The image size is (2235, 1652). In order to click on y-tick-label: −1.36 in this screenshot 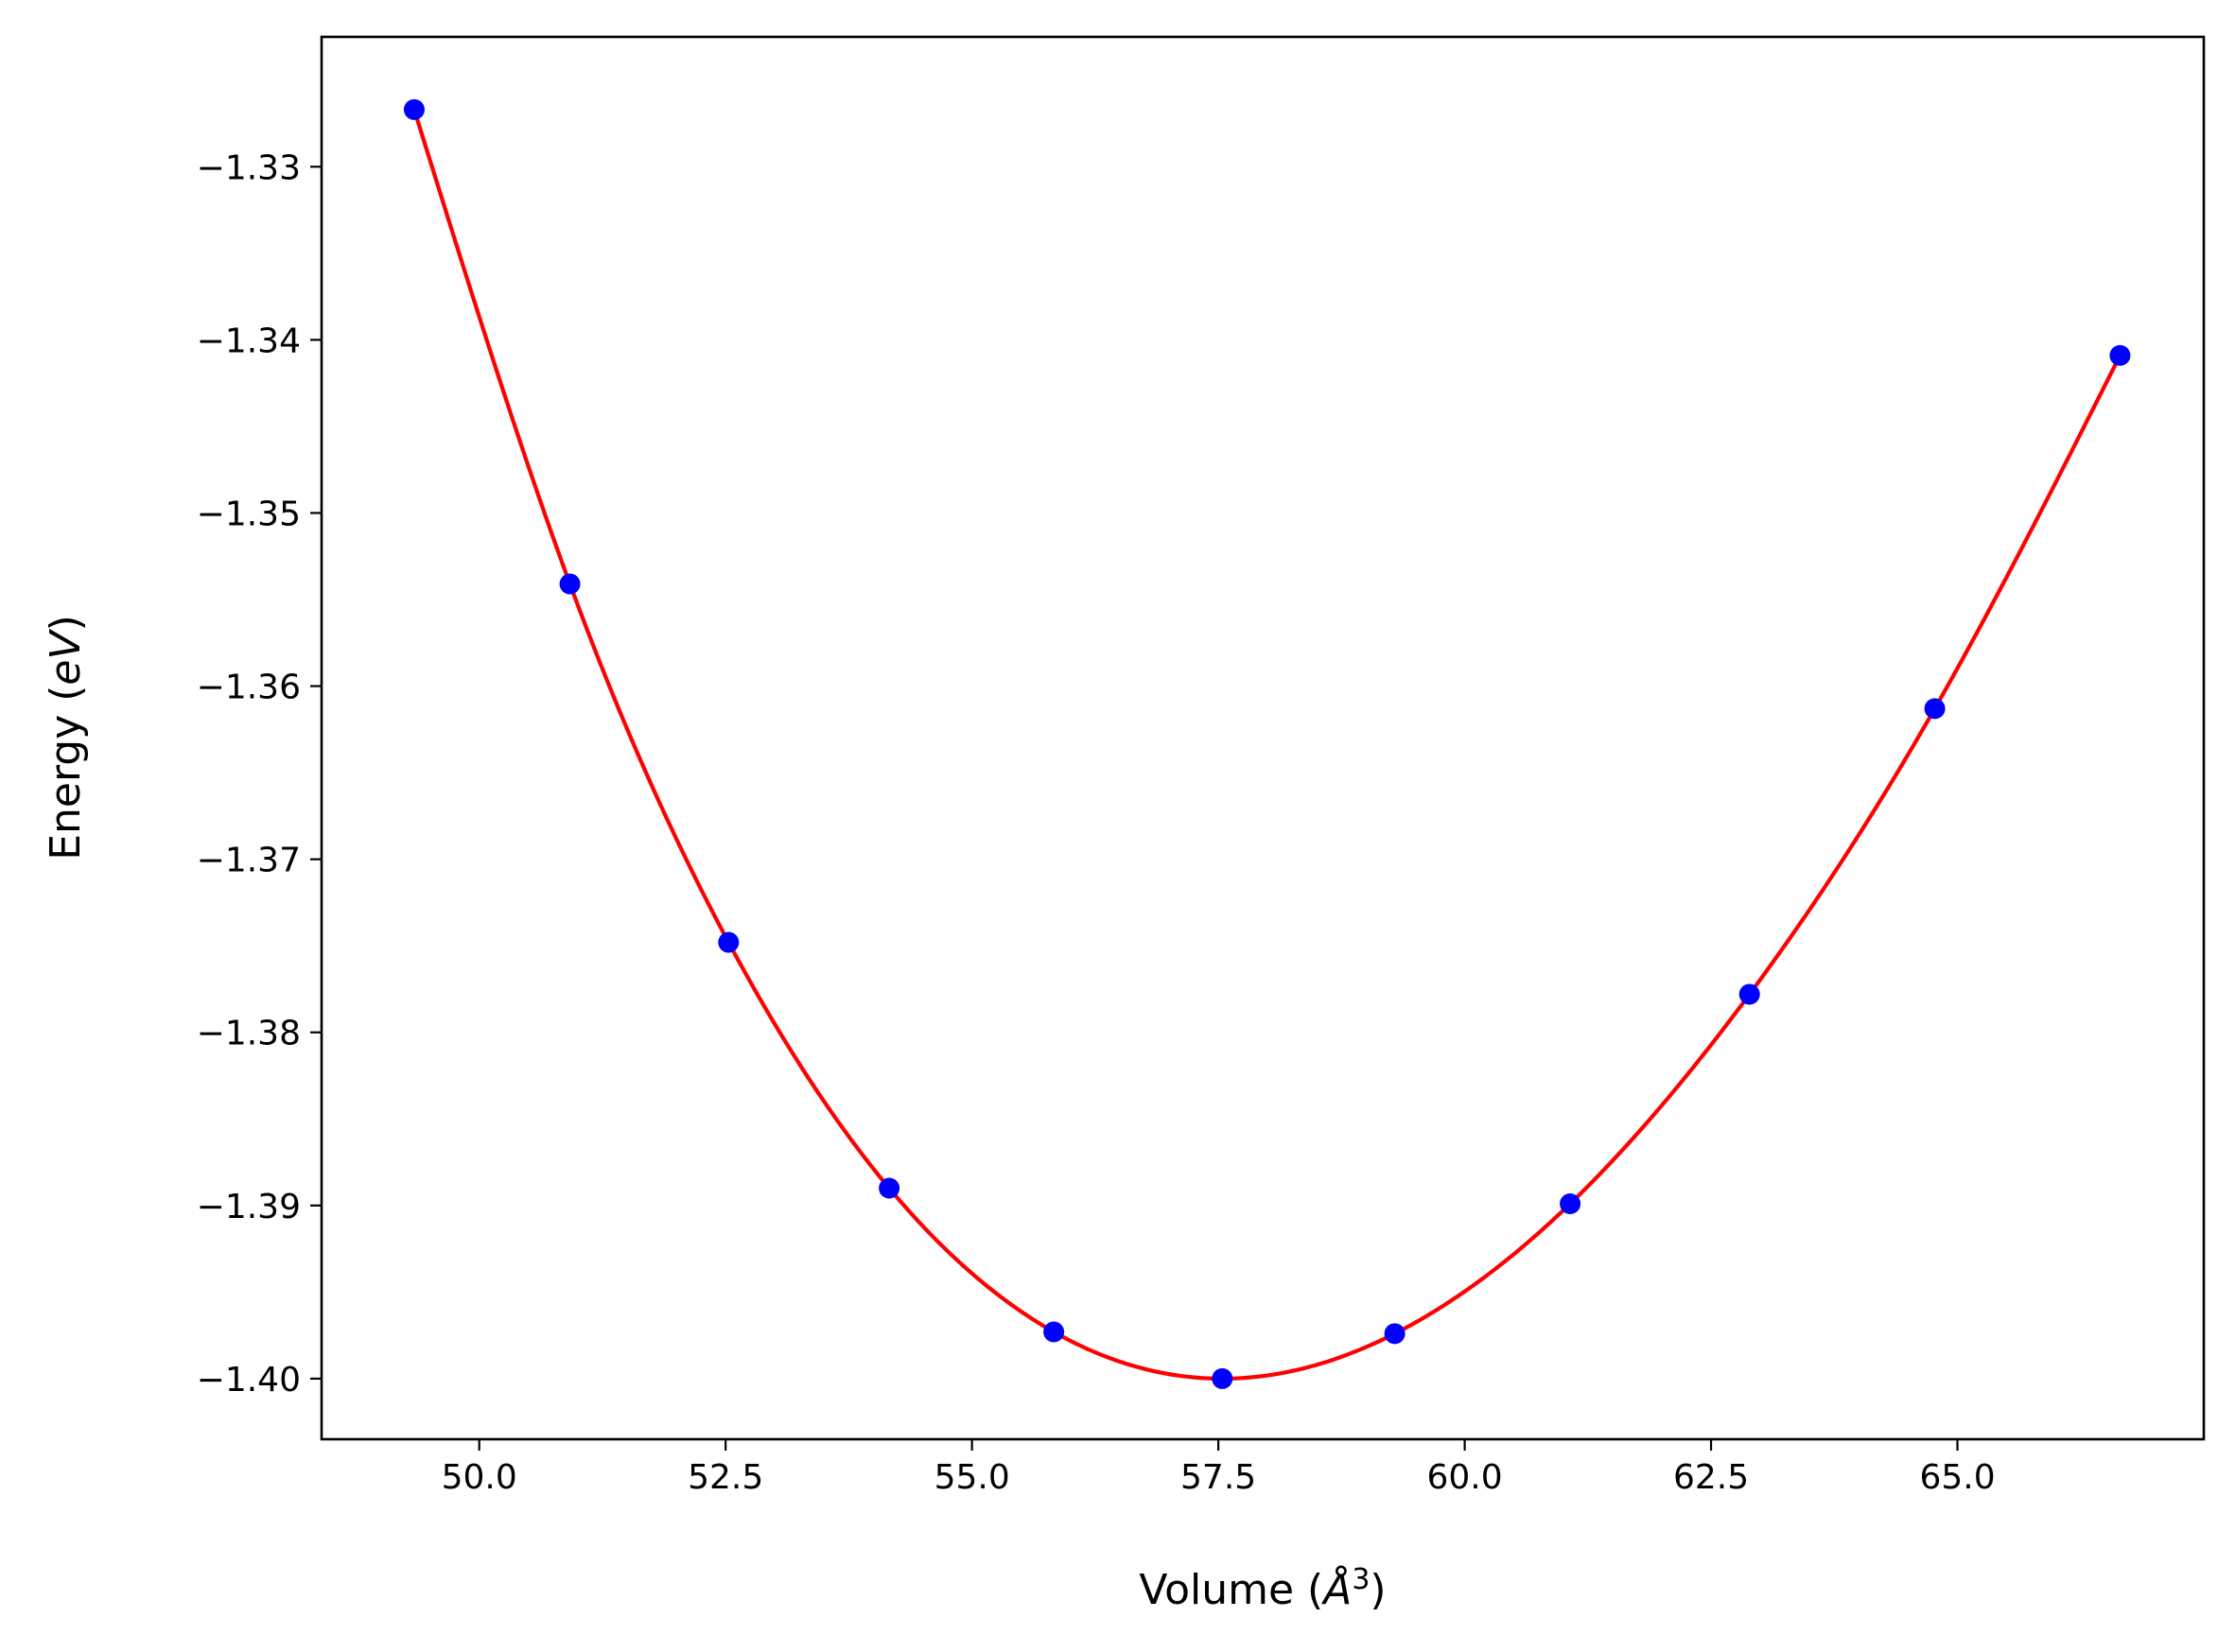, I will do `click(249, 688)`.